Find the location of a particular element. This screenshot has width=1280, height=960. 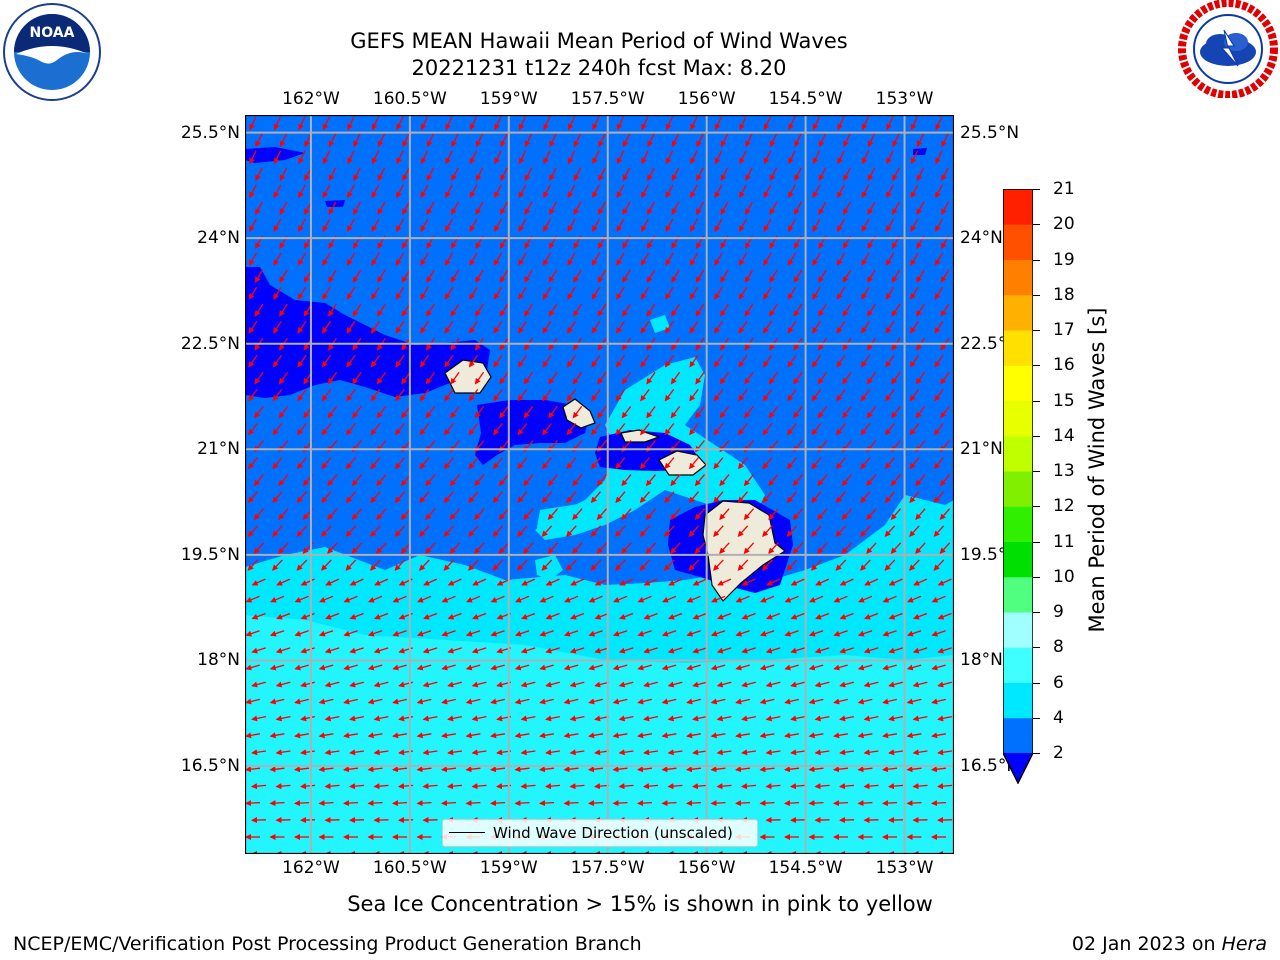

legend-label: Wind Wave Direction (unscaled) is located at coordinates (613, 833).